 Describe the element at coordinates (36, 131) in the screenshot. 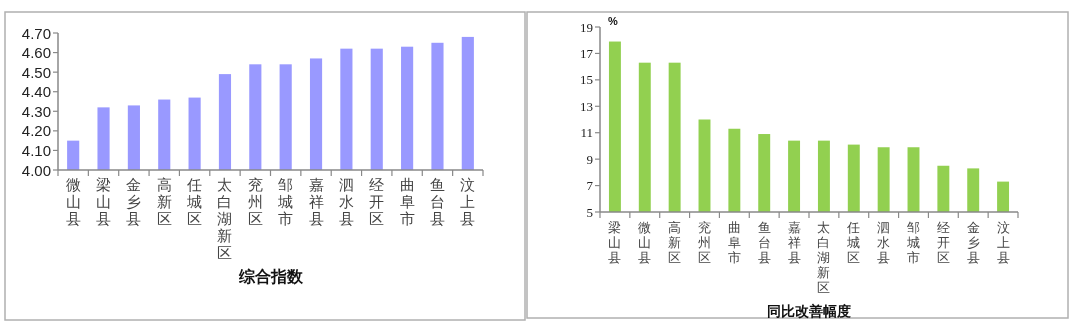

I see `y-tick-label: 4.20` at that location.